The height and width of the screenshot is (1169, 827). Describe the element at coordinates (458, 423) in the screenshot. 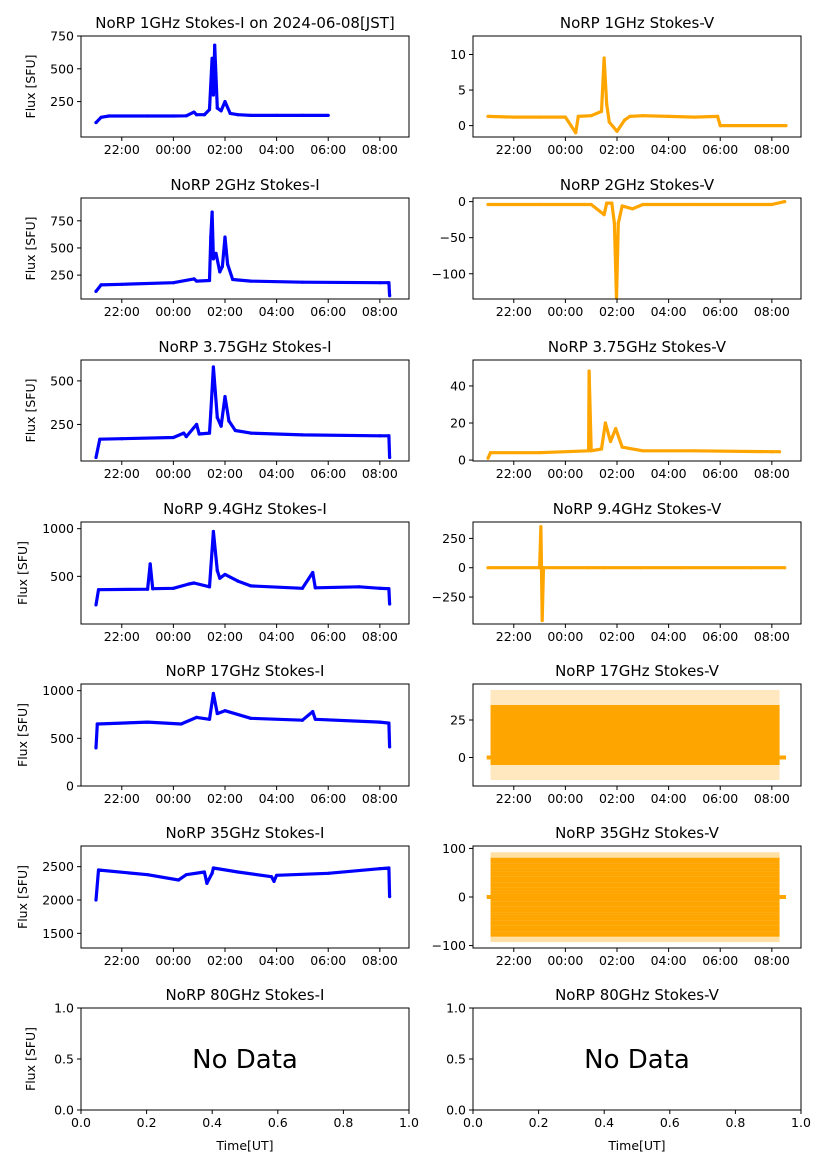

I see `y-tick-label: 20` at that location.